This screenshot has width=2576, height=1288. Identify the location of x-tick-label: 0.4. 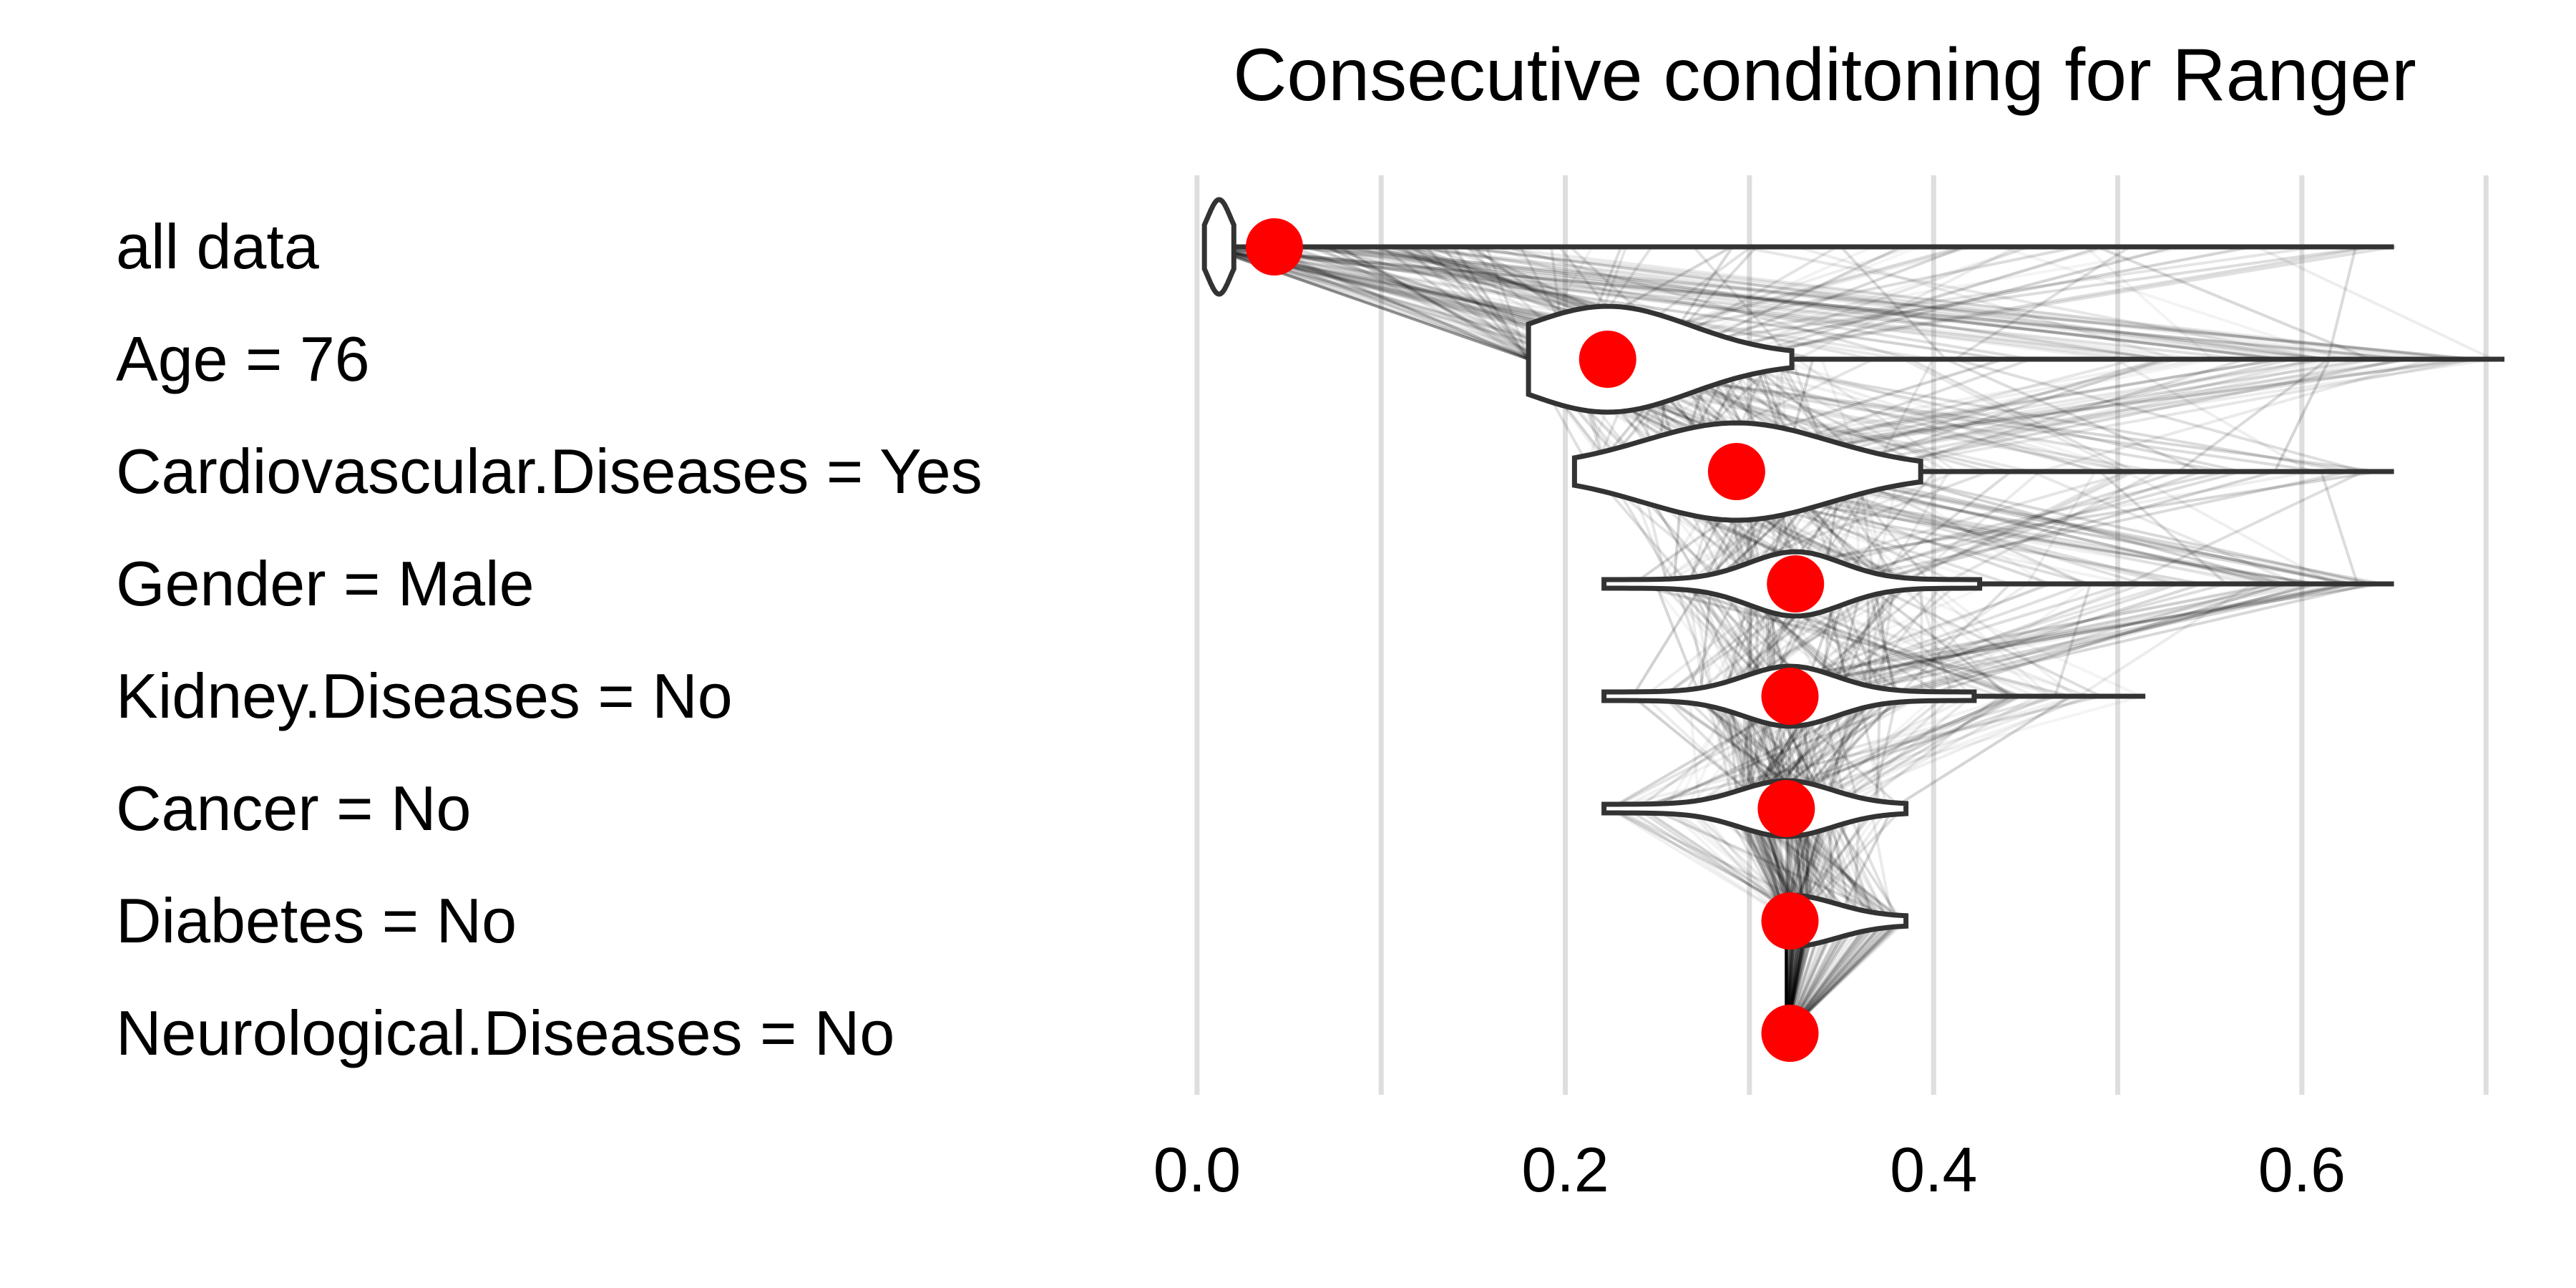
(1933, 1169).